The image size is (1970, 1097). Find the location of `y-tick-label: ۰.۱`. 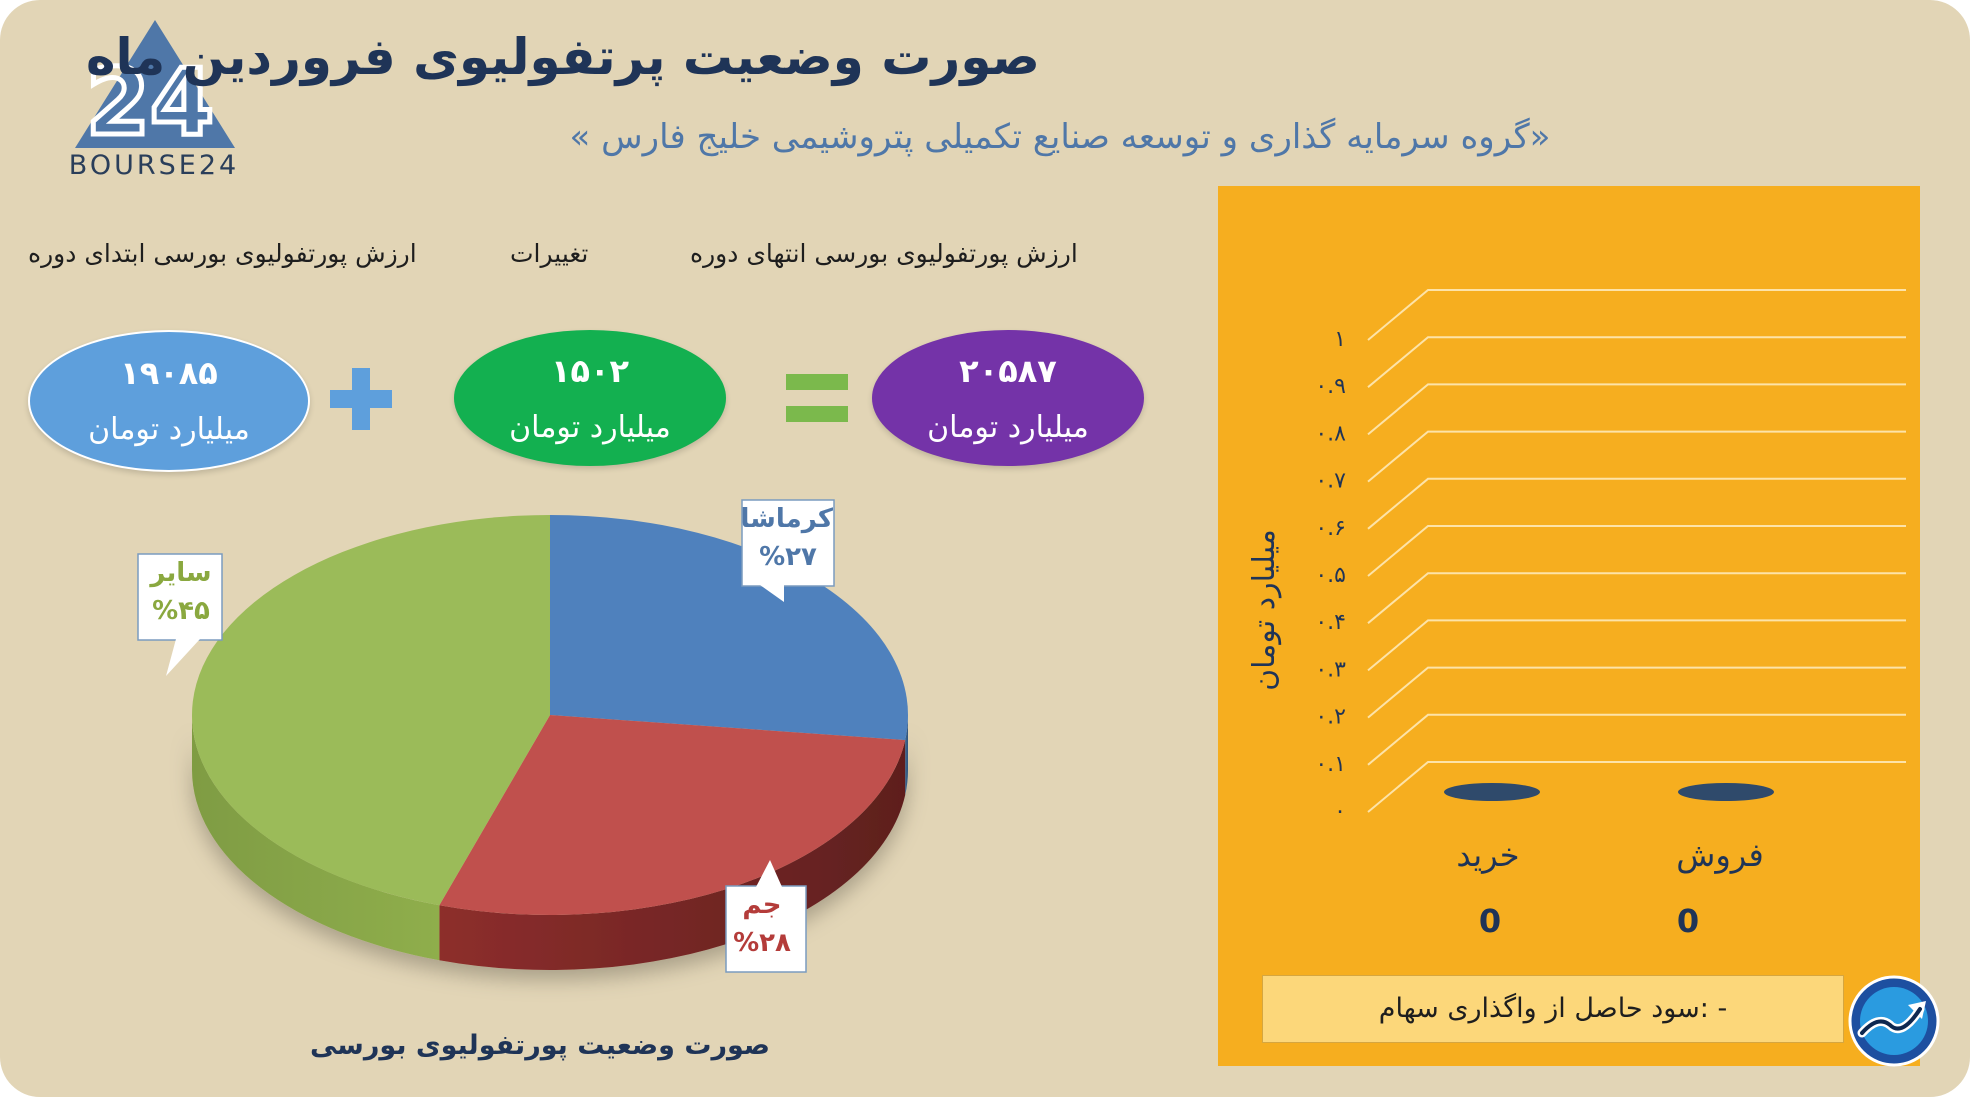

y-tick-label: ۰.۱ is located at coordinates (1330, 764).